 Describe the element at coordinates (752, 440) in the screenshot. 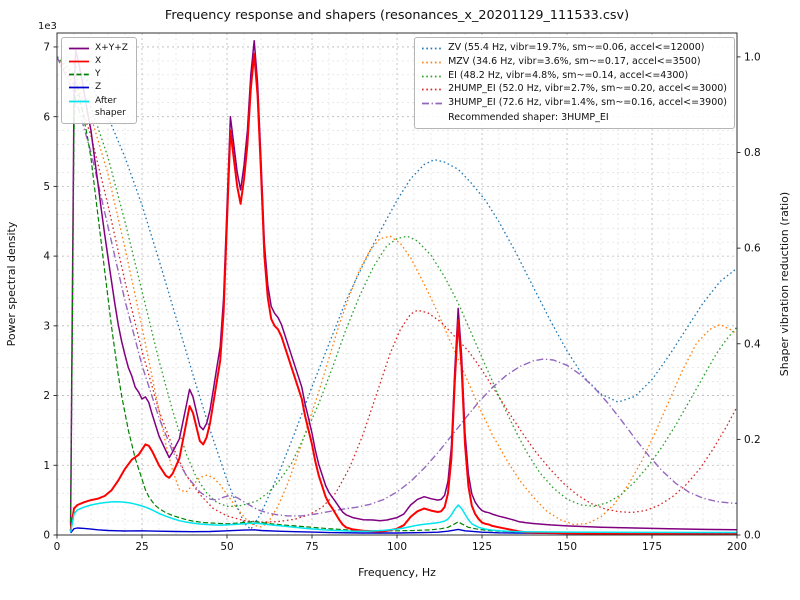

I see `y-right-tick-label: 0.2` at that location.